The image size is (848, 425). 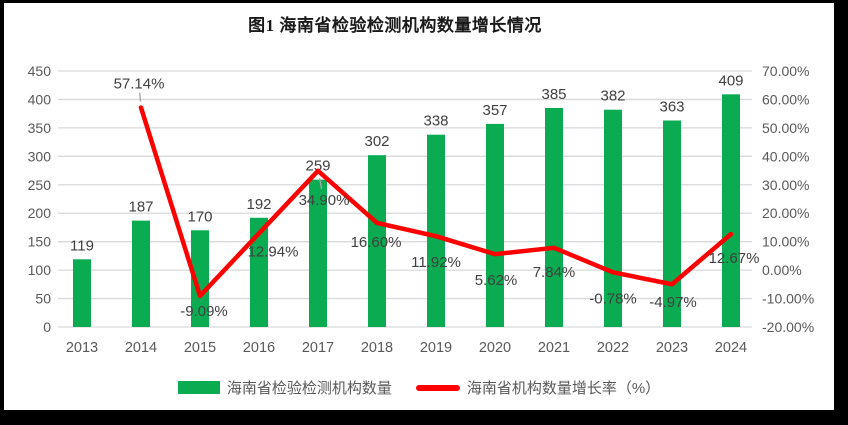 I want to click on y-axis-tick-left: 350, so click(x=40, y=128).